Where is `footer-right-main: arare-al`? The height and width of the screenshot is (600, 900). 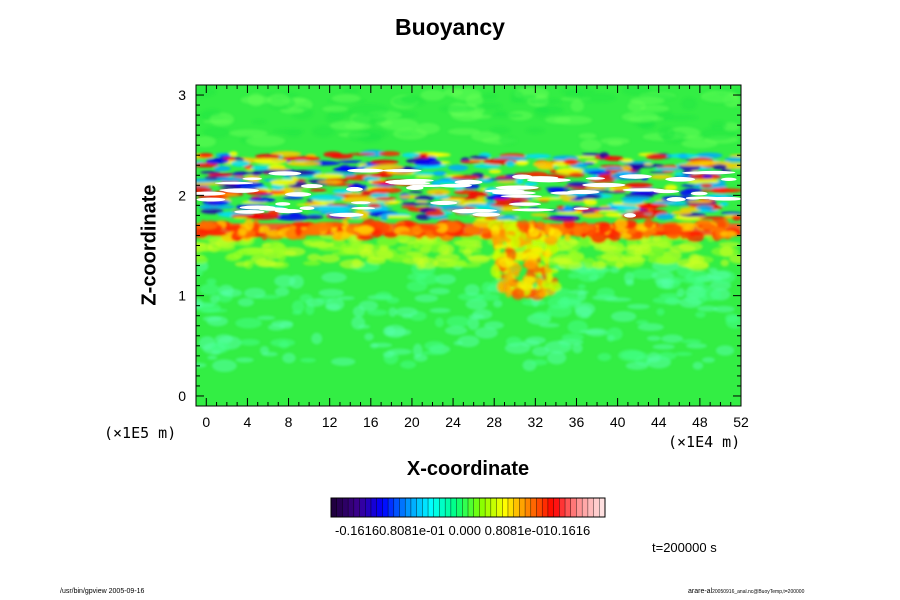
footer-right-main: arare-al is located at coordinates (700, 591).